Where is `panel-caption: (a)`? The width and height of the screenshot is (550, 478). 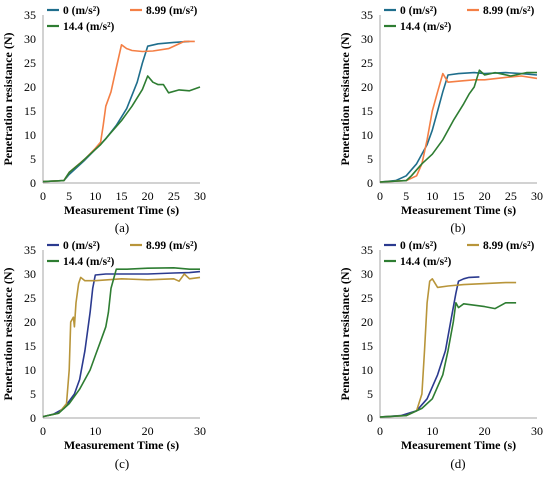 panel-caption: (a) is located at coordinates (122, 227).